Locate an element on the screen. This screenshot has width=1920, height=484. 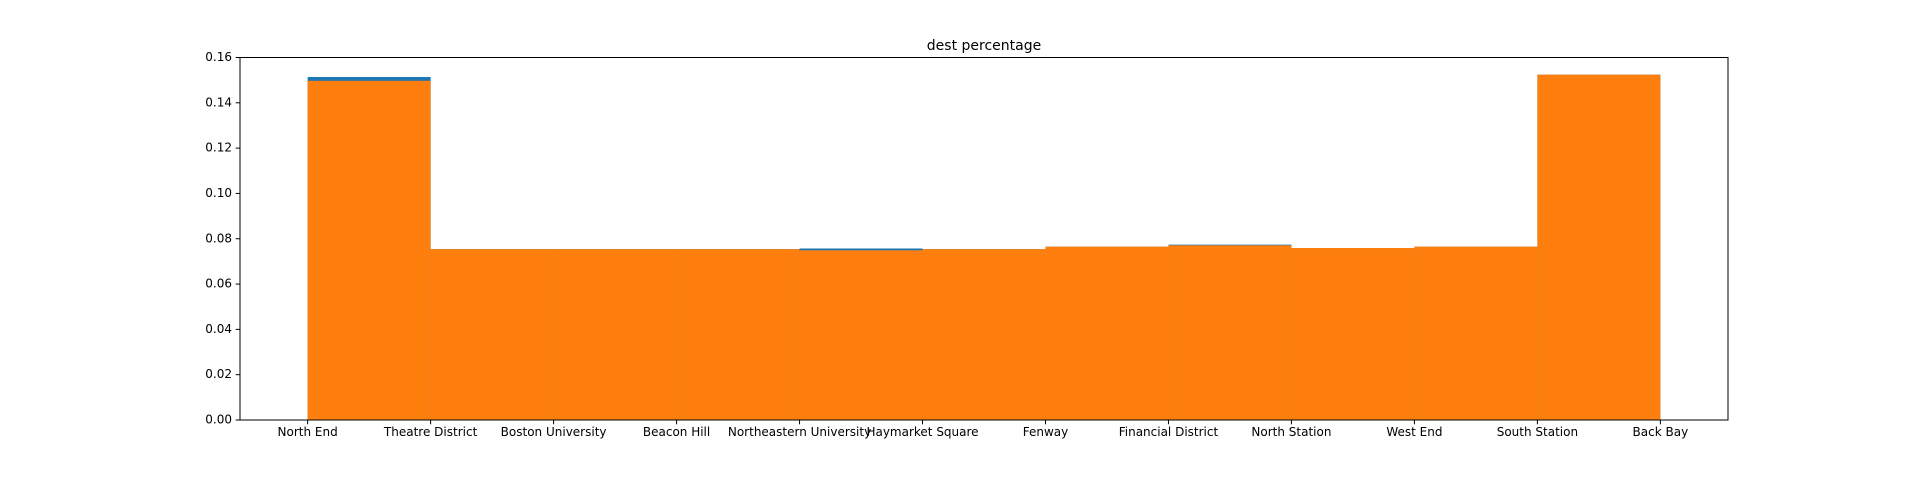
x-tick-label: South Station is located at coordinates (1537, 432).